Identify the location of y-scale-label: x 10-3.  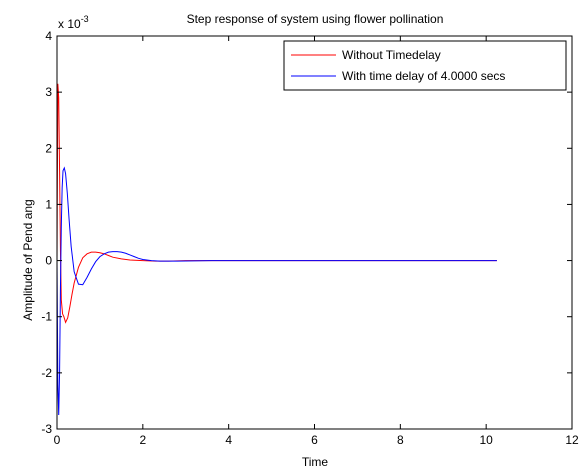
(73, 22).